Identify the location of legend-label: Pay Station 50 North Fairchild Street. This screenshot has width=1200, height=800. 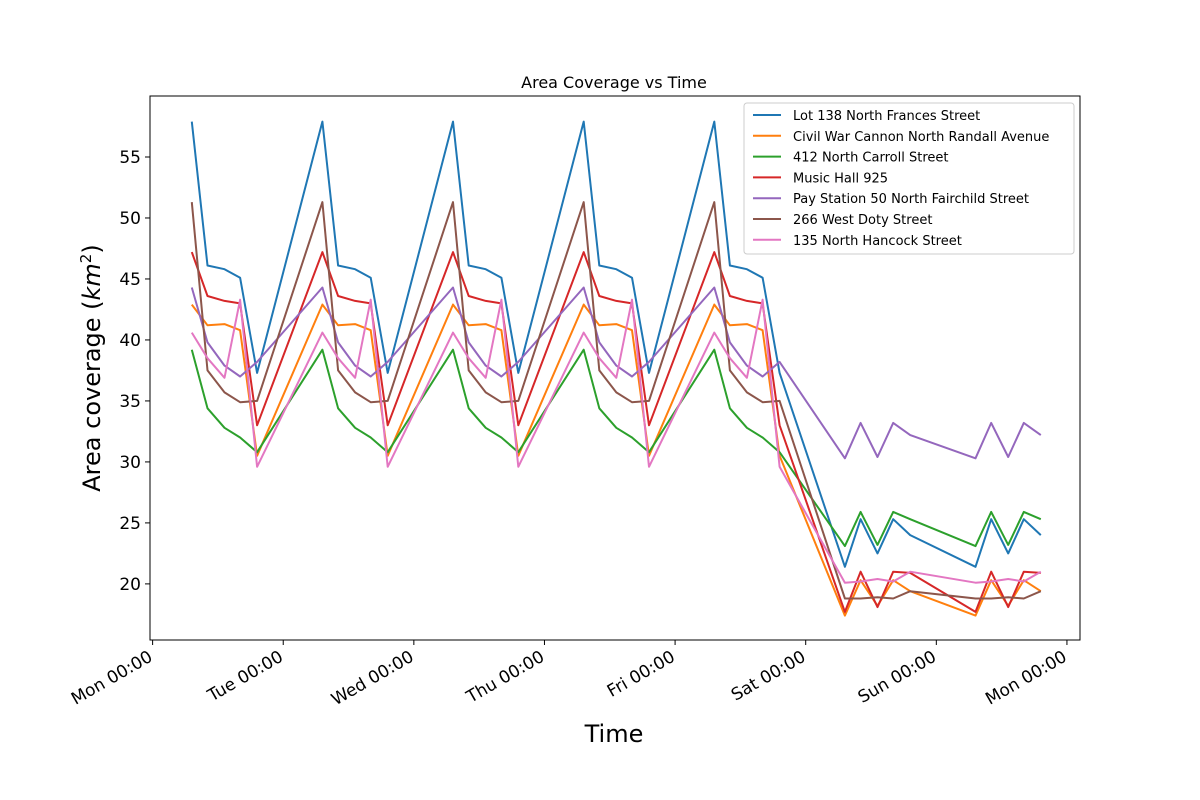
(911, 199).